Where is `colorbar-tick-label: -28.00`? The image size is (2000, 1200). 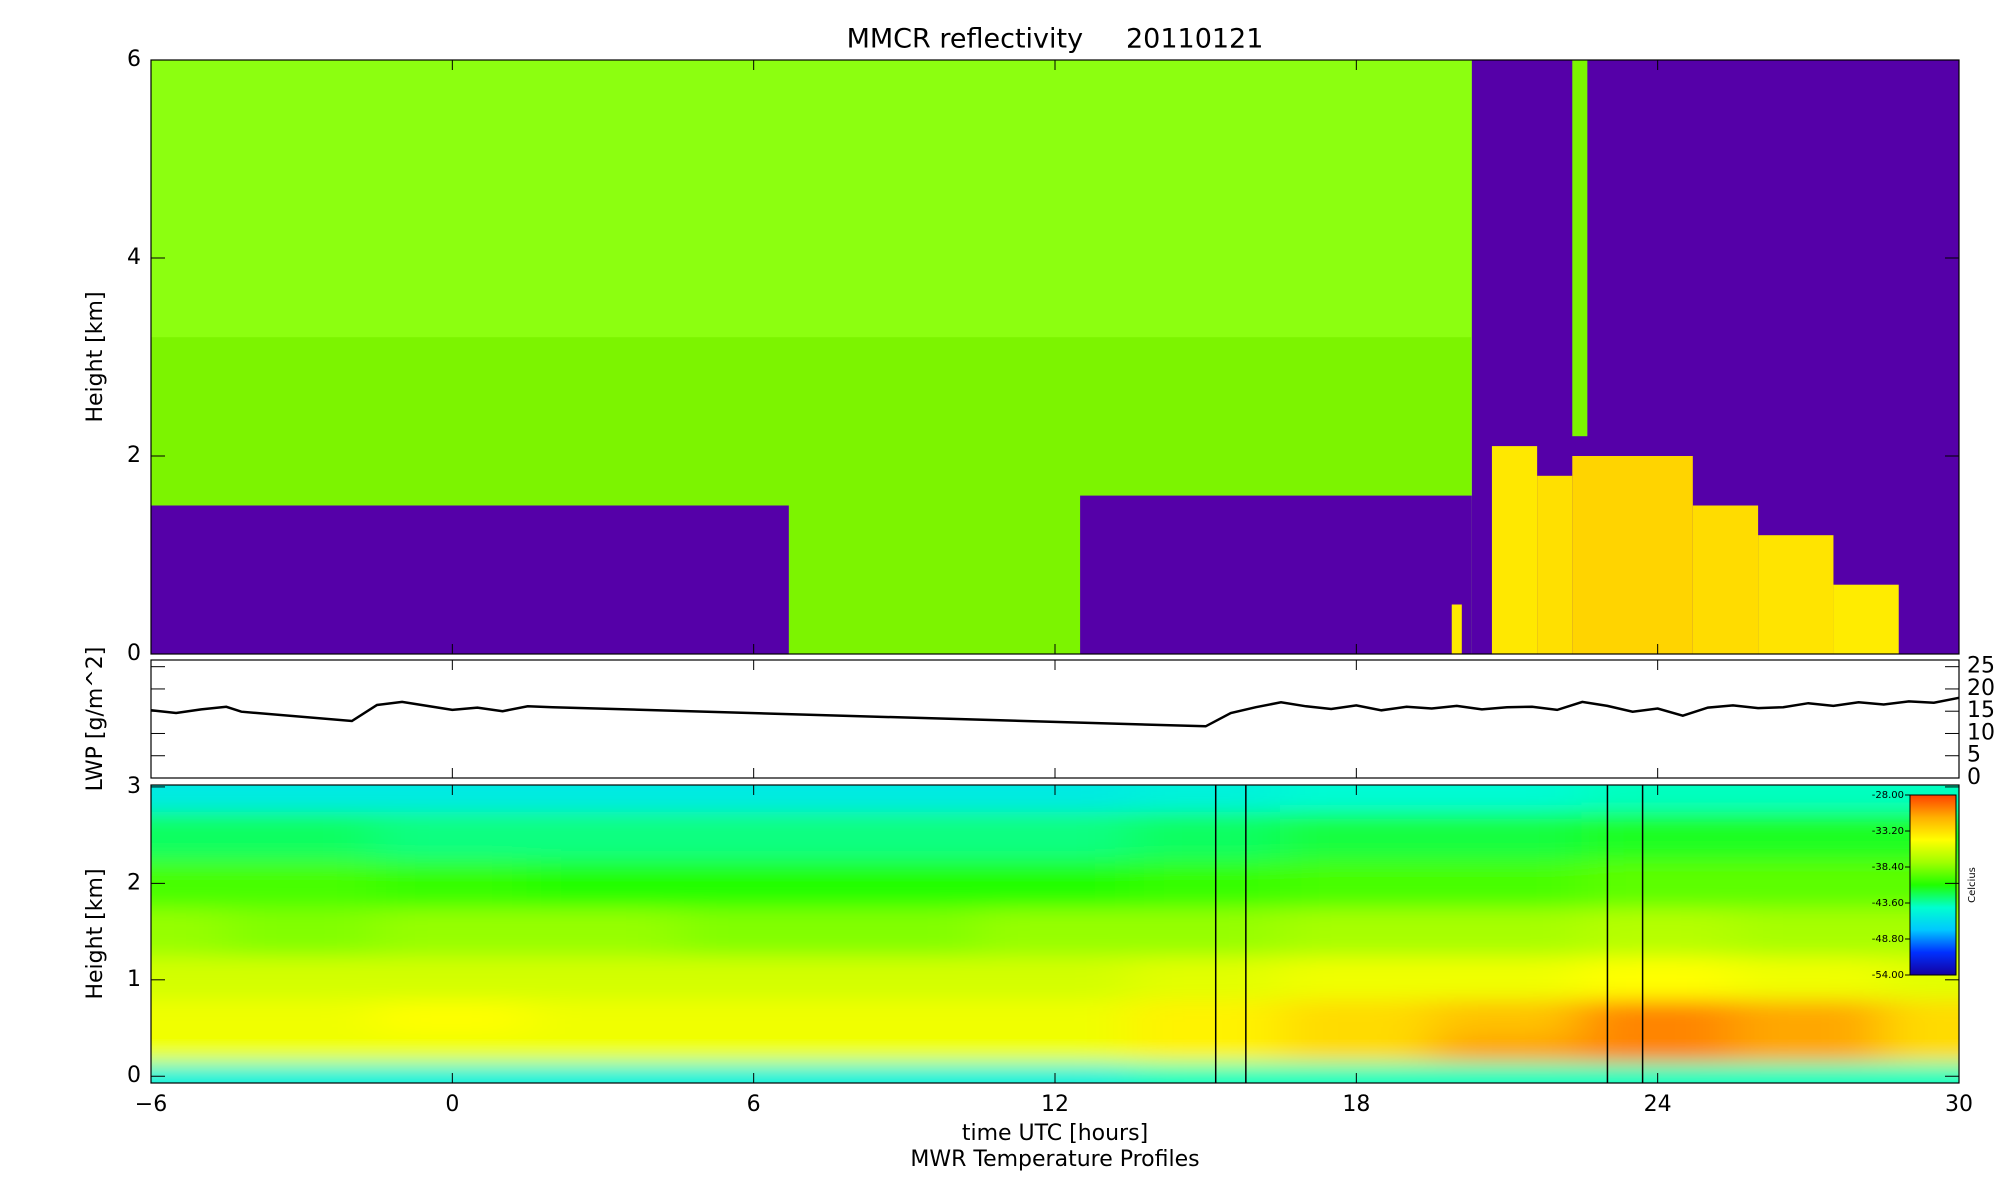 colorbar-tick-label: -28.00 is located at coordinates (1888, 795).